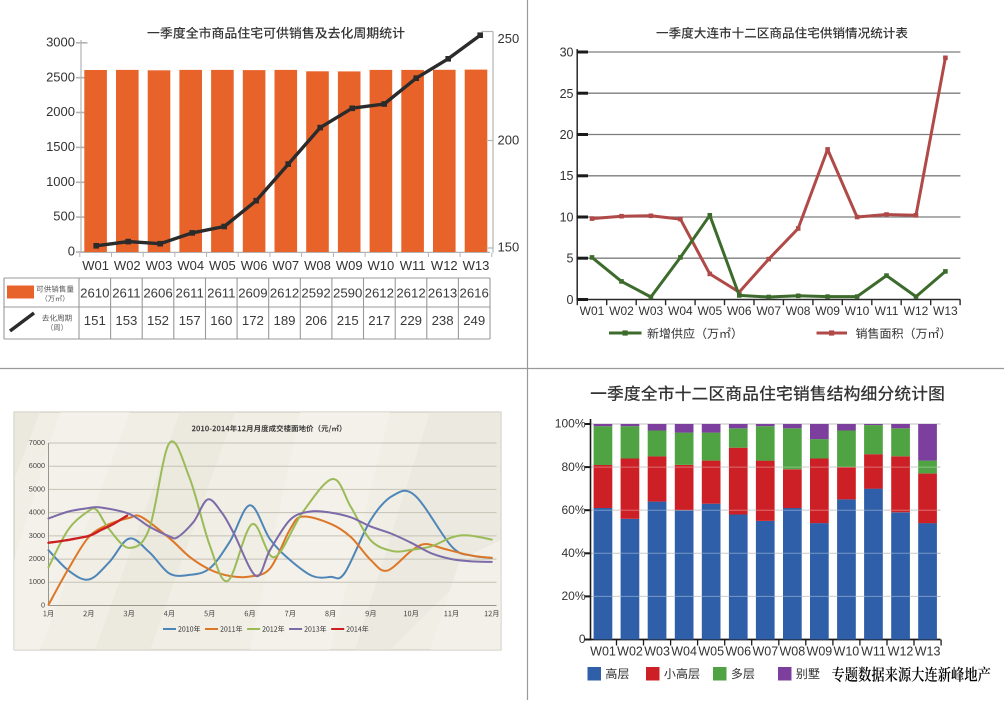 Image resolution: width=1004 pixels, height=705 pixels. Describe the element at coordinates (509, 247) in the screenshot. I see `svg-text: 150` at that location.